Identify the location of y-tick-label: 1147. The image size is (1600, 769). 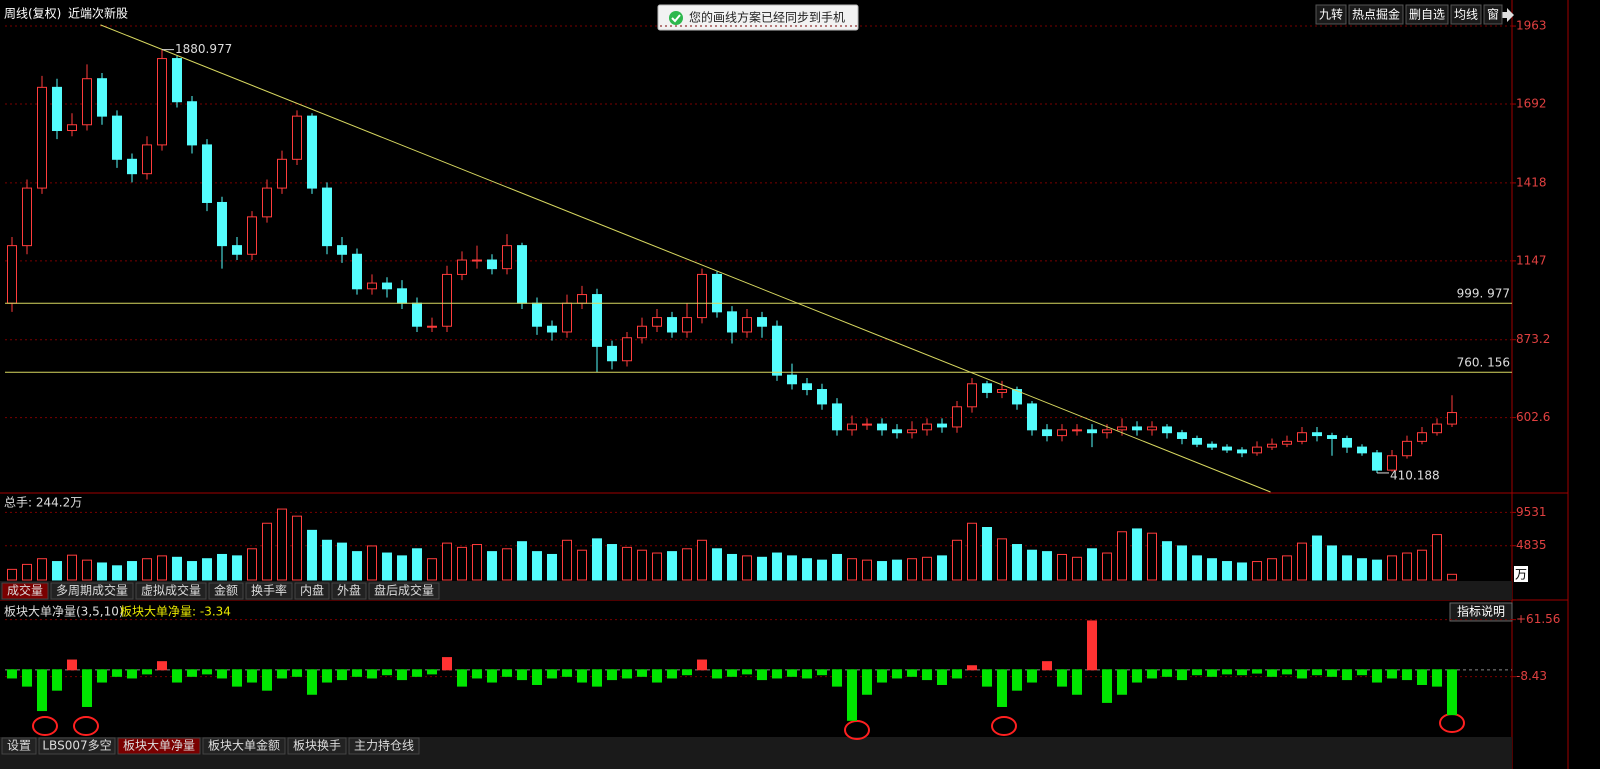
(1531, 260).